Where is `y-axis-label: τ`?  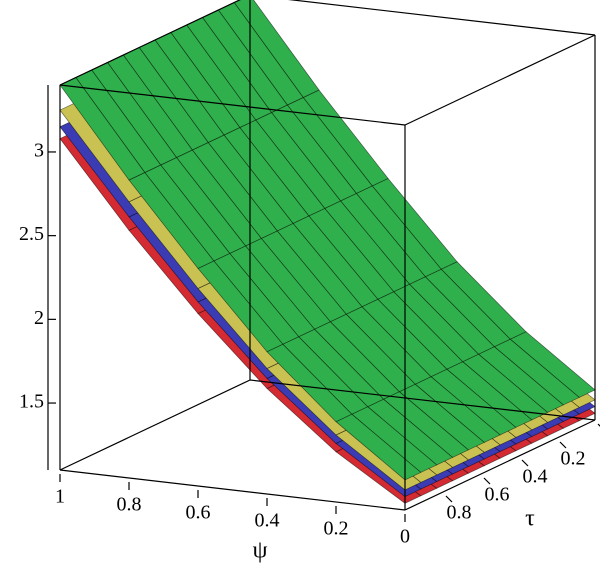 y-axis-label: τ is located at coordinates (530, 519).